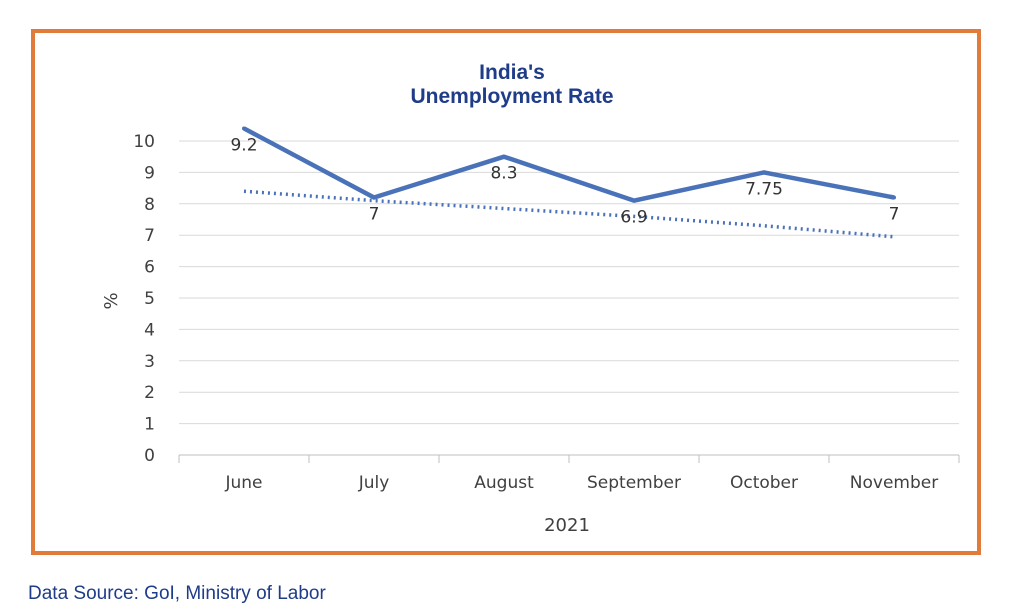 The image size is (1024, 614). What do you see at coordinates (149, 362) in the screenshot?
I see `y-tick-label: 3` at bounding box center [149, 362].